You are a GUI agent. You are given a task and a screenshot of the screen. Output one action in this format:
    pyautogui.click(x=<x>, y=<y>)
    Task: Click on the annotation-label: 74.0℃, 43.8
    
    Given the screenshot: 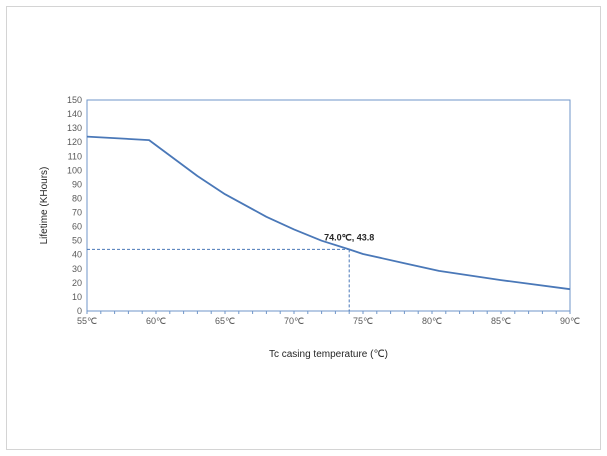 What is the action you would take?
    pyautogui.click(x=349, y=237)
    